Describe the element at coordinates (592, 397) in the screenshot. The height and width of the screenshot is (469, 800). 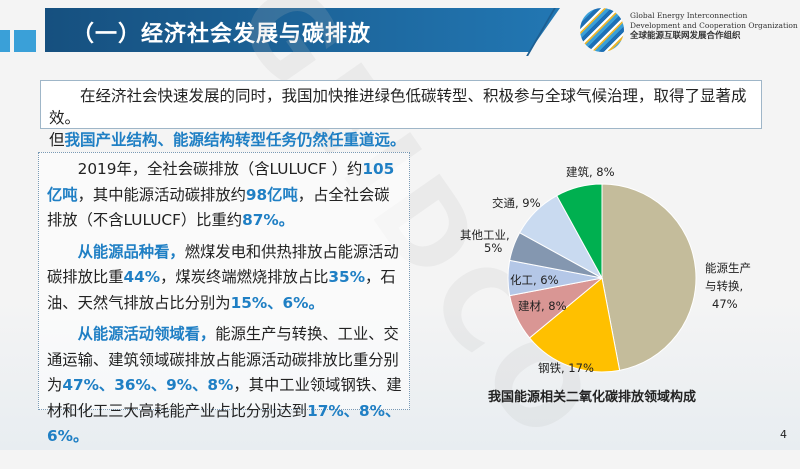
I see `chart-title: 我国能源相关二氧化碳排放领域构成` at that location.